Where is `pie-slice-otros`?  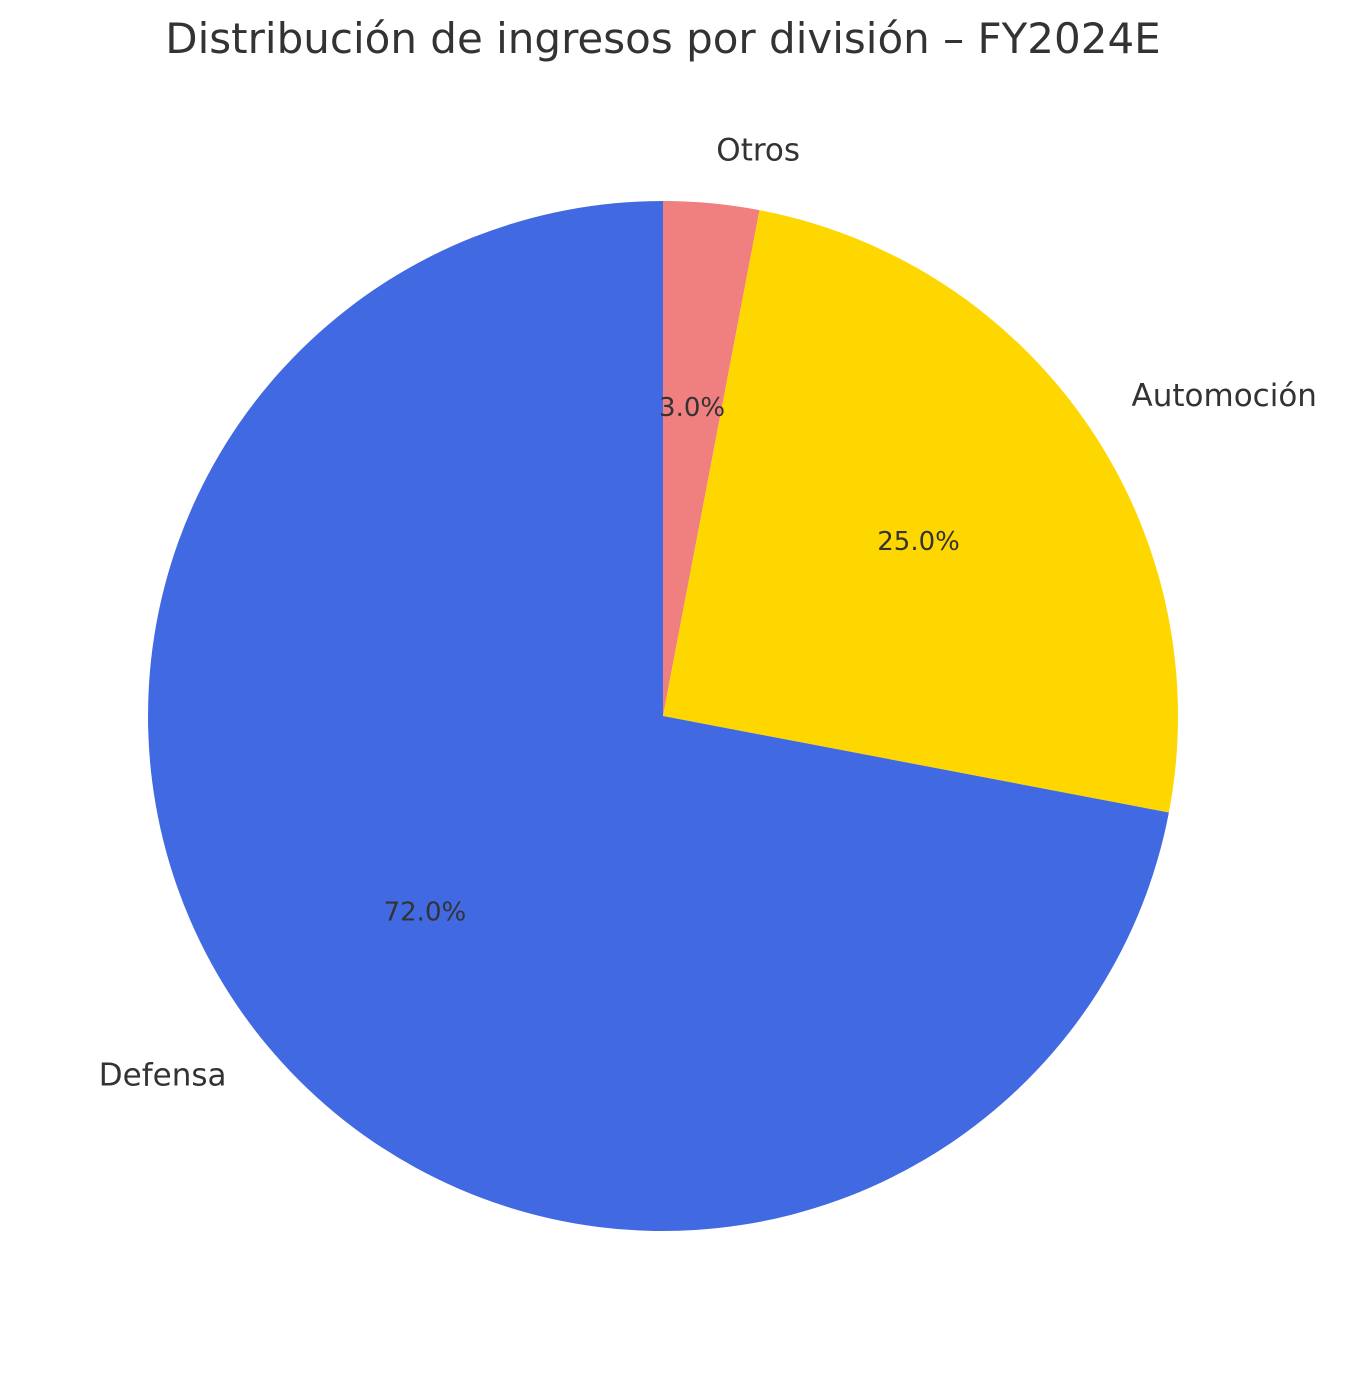
pie-slice-otros is located at coordinates (711, 458).